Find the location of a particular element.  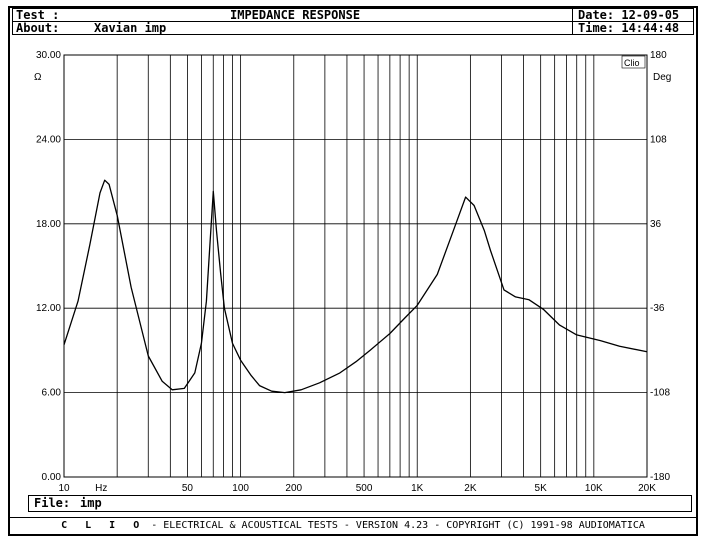

x-tick-label: 50 is located at coordinates (188, 488).